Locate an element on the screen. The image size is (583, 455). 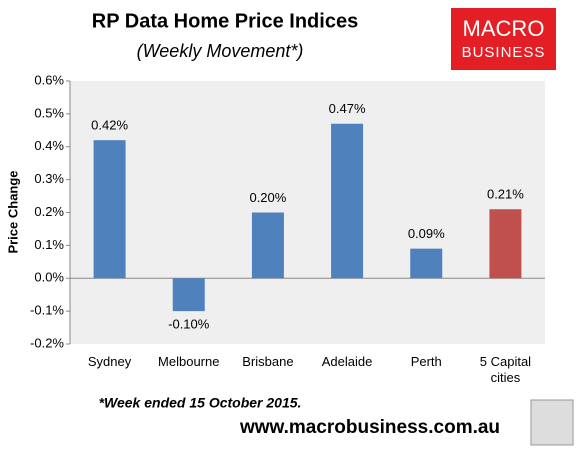
y-tick-label: -0.1% is located at coordinates (47, 310).